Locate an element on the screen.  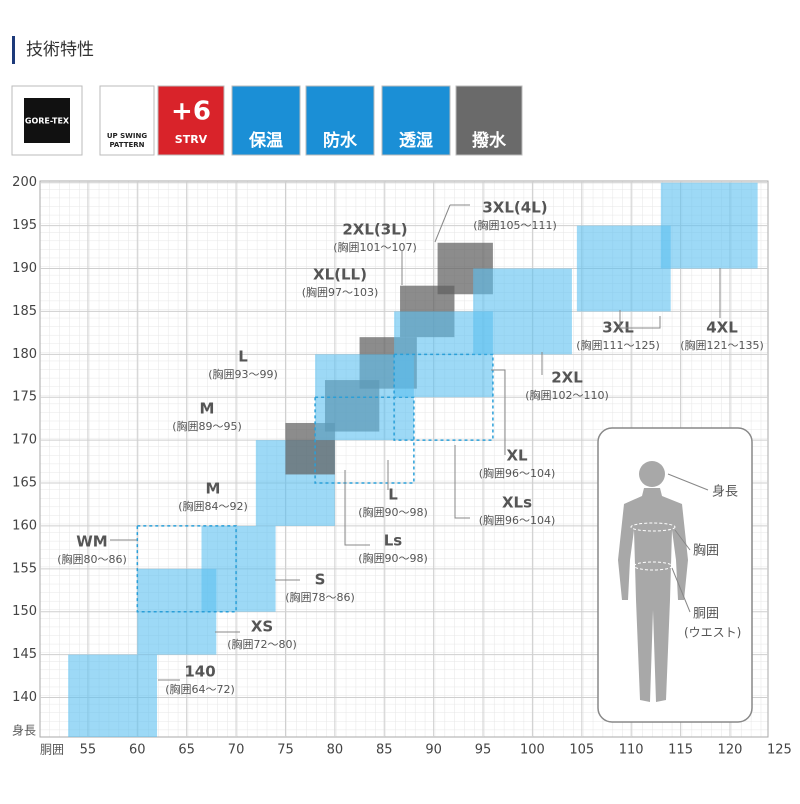
x-tick-label: 85 is located at coordinates (384, 750).